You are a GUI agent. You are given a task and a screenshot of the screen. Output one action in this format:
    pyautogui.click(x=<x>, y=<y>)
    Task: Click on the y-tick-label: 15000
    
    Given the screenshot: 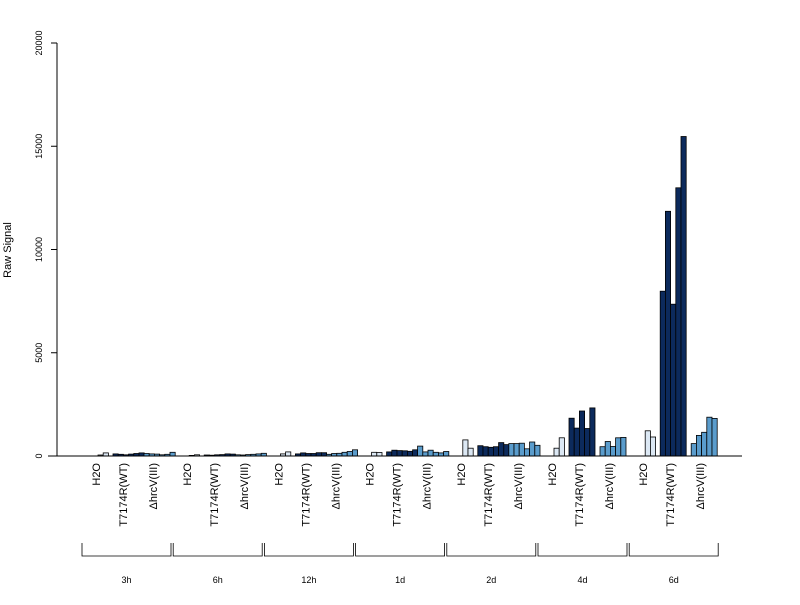 What is the action you would take?
    pyautogui.click(x=39, y=146)
    